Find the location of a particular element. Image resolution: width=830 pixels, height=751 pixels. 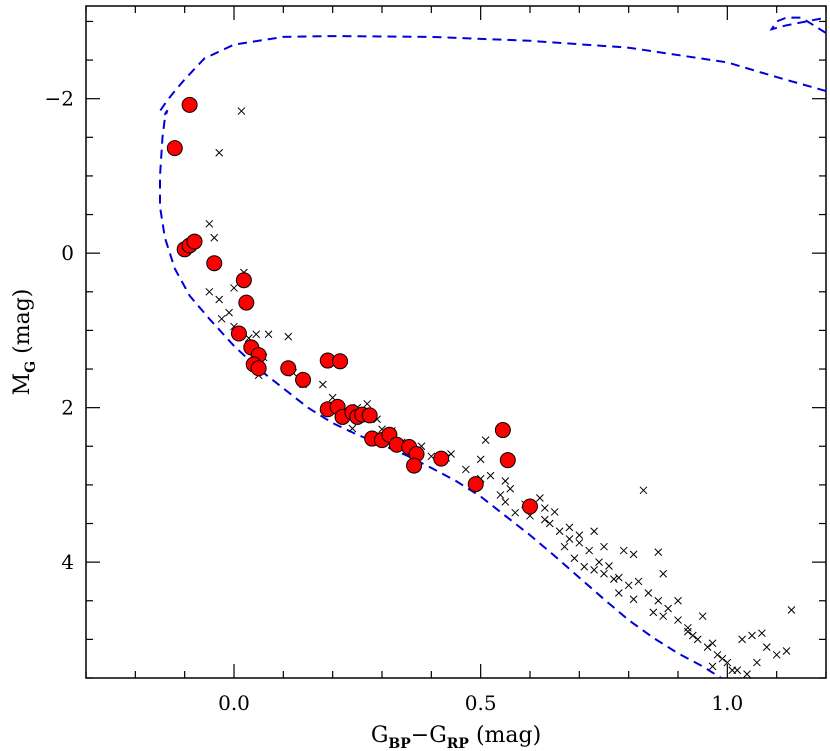

x-axis-label-main: G is located at coordinates (380, 735).